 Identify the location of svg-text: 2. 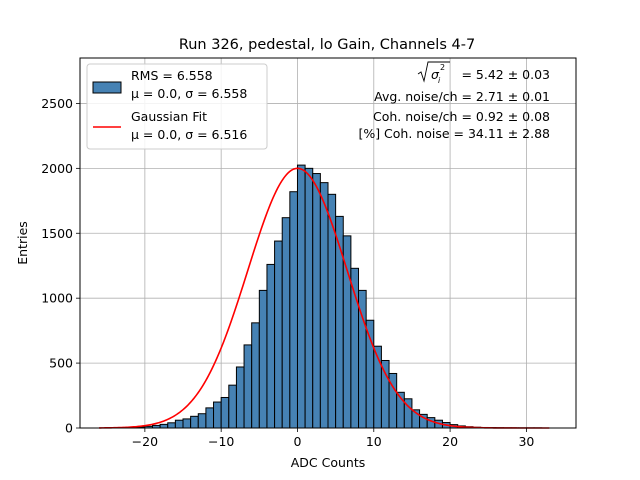
(442, 67).